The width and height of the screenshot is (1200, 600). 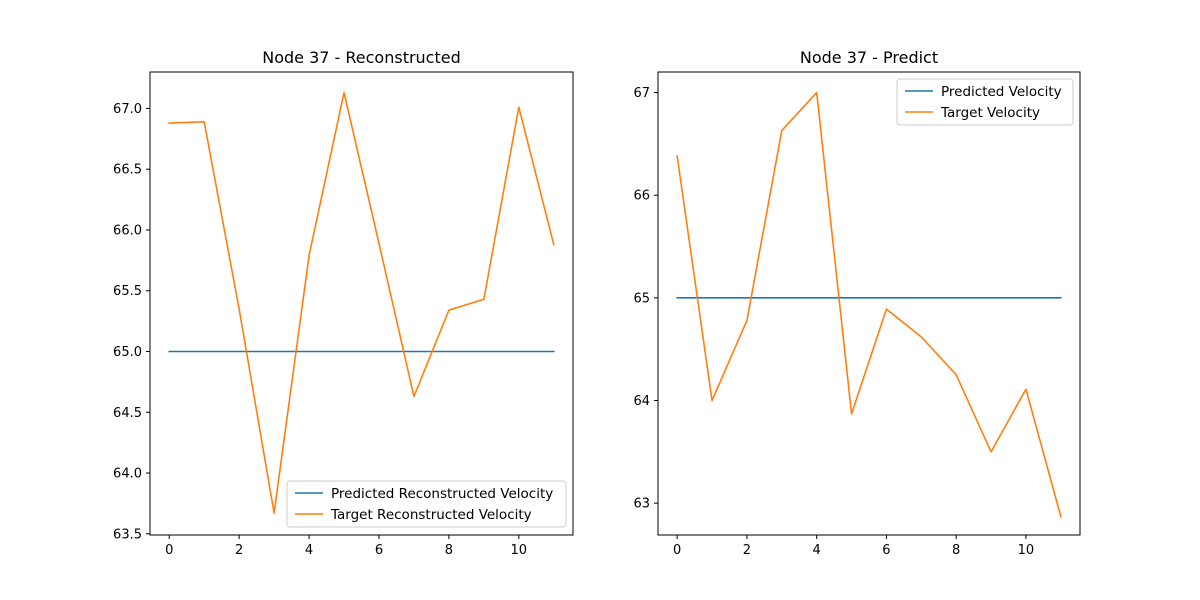 What do you see at coordinates (1001, 92) in the screenshot?
I see `legend-label: Predicted Velocity` at bounding box center [1001, 92].